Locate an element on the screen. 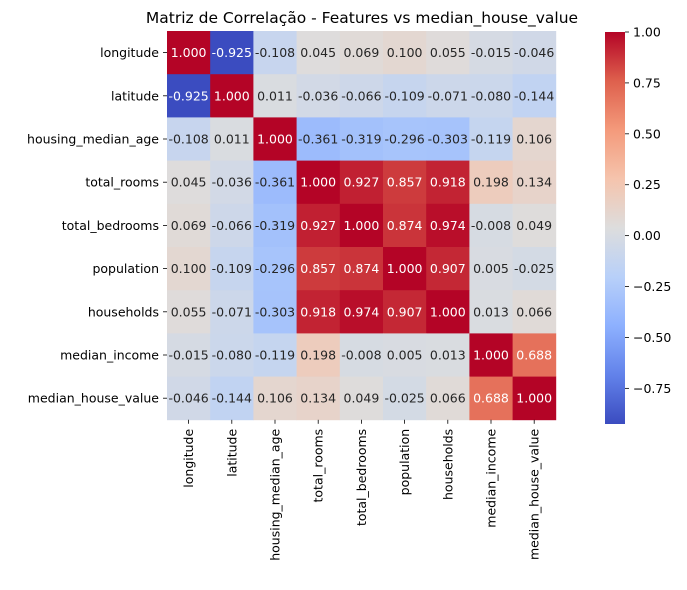 This screenshot has height=590, width=687. cell-annotation: -0.119 is located at coordinates (491, 139).